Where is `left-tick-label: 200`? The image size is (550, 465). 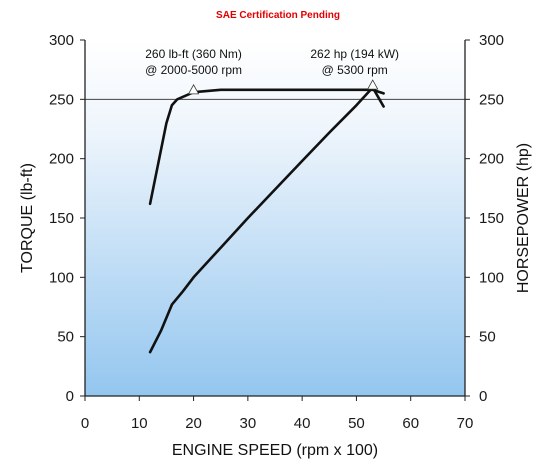
left-tick-label: 200 is located at coordinates (61, 159).